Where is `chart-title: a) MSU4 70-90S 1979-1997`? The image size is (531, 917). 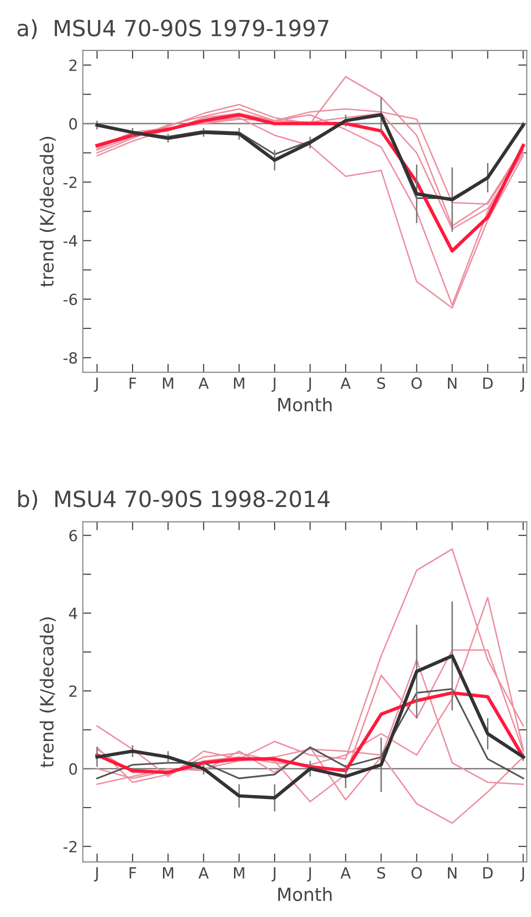
chart-title: a) MSU4 70-90S 1979-1997 is located at coordinates (173, 29).